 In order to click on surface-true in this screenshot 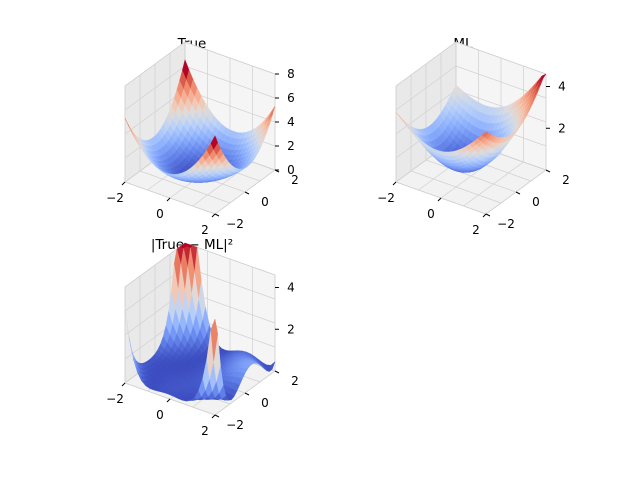, I will do `click(200, 121)`.